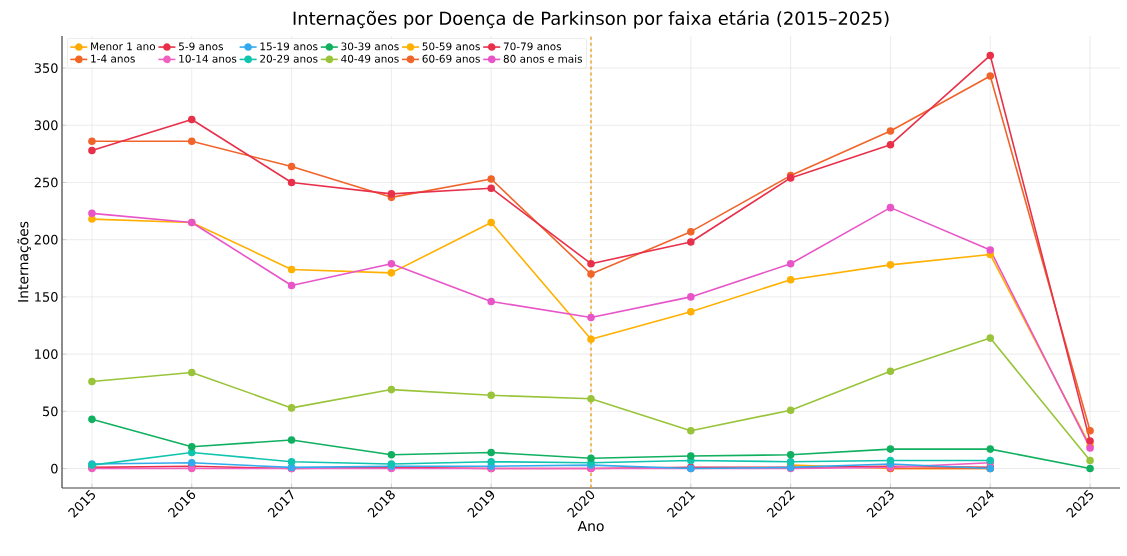 This screenshot has width=1127, height=556. What do you see at coordinates (532, 46) in the screenshot?
I see `legend-label: 70-79 anos` at bounding box center [532, 46].